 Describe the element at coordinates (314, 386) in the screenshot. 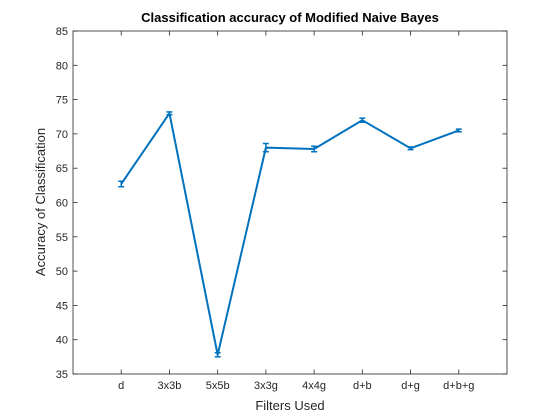

I see `x-tick-label: 4x4g` at that location.